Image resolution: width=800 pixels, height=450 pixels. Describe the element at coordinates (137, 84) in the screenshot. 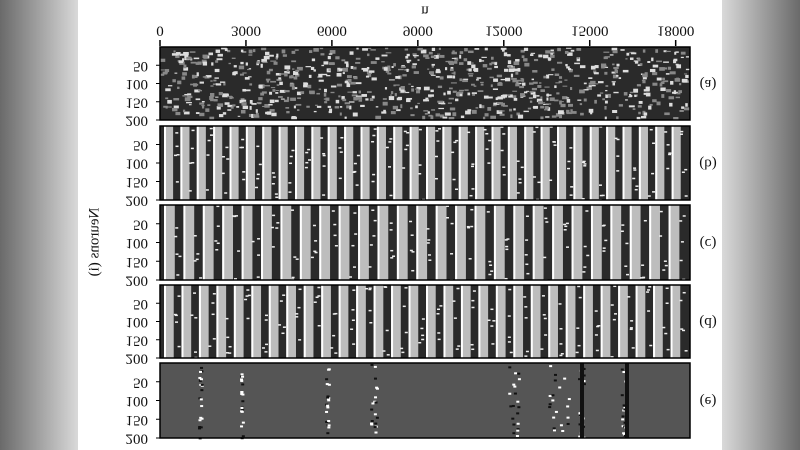

I see `y-tick-label: 100` at that location.